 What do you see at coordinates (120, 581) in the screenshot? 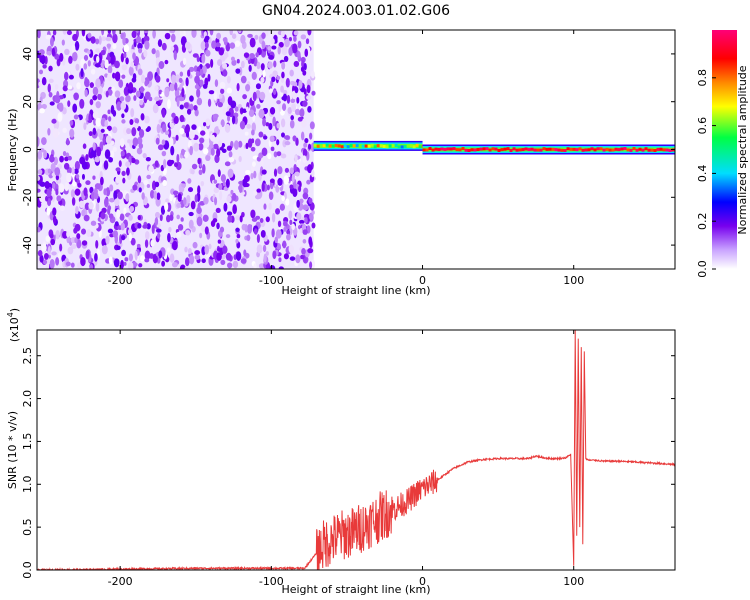
I see `x-tick-label: -200` at bounding box center [120, 581].